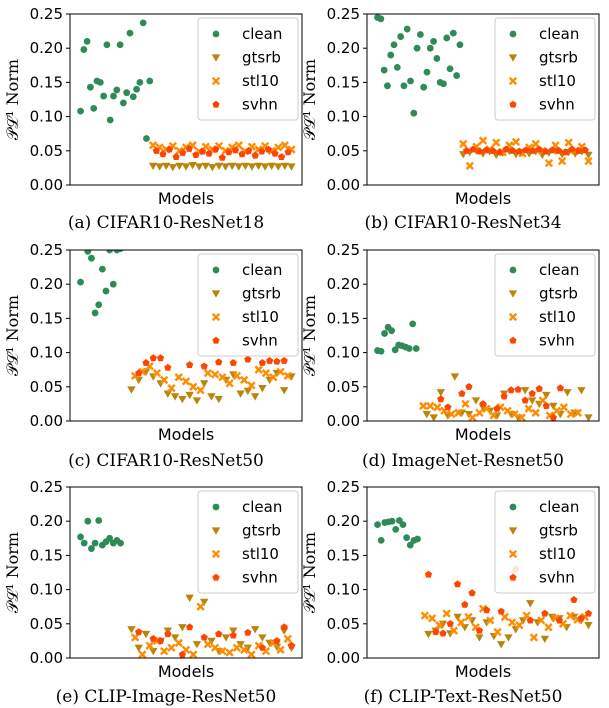 The image size is (609, 708). I want to click on legend-box, so click(248, 305).